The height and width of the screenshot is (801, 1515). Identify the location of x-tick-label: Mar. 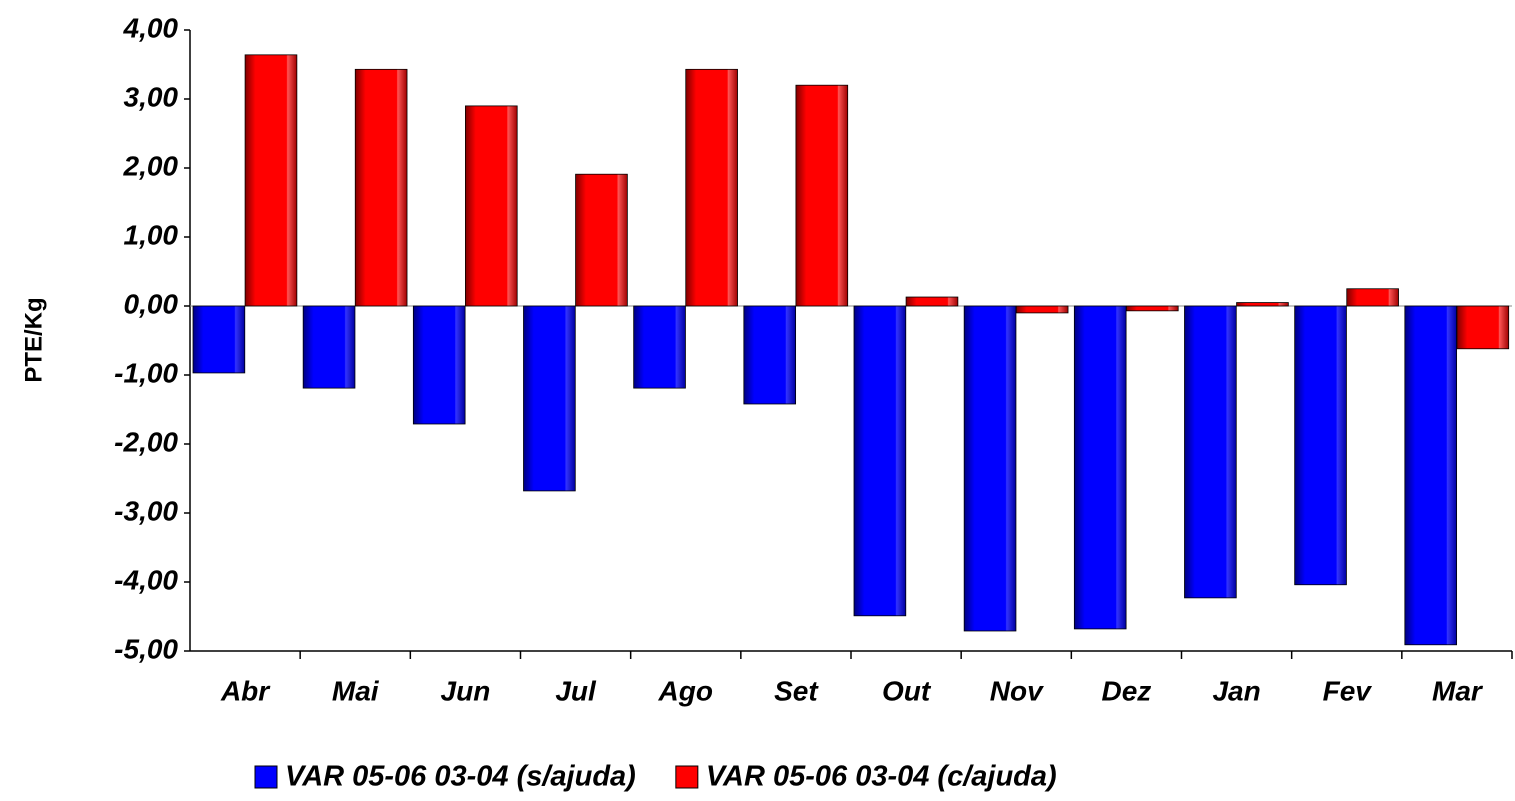
(1458, 690).